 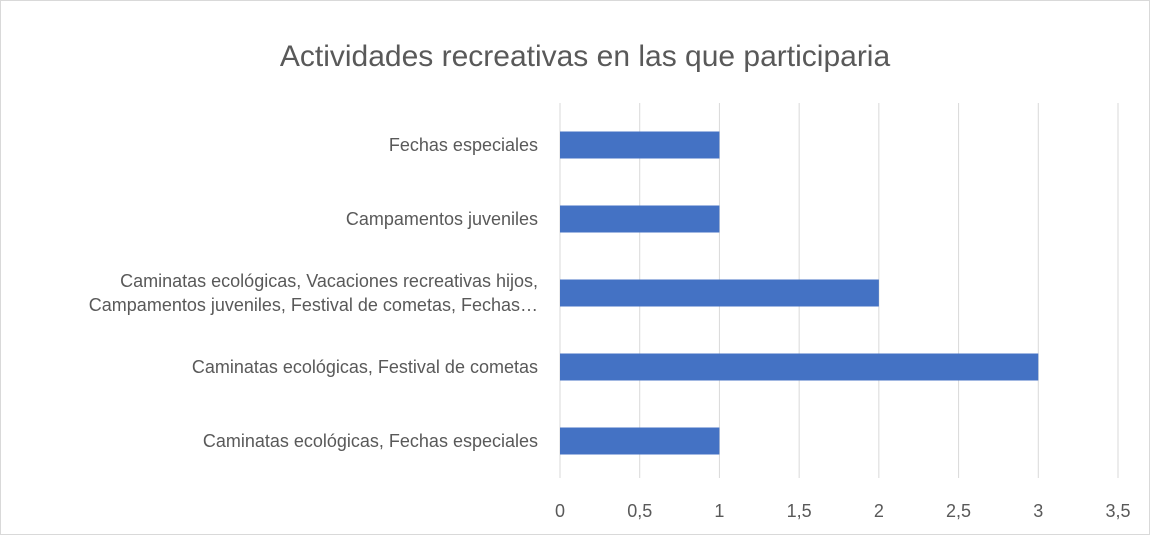 I want to click on x-tick-label: 0,5, so click(x=639, y=511).